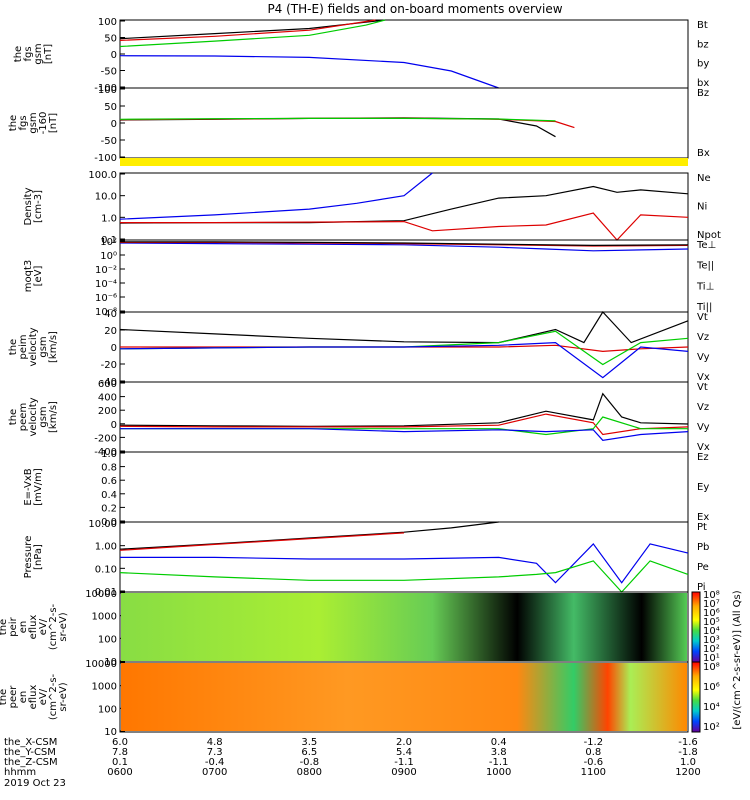  I want to click on y-tick-label: 0.0, so click(109, 522).